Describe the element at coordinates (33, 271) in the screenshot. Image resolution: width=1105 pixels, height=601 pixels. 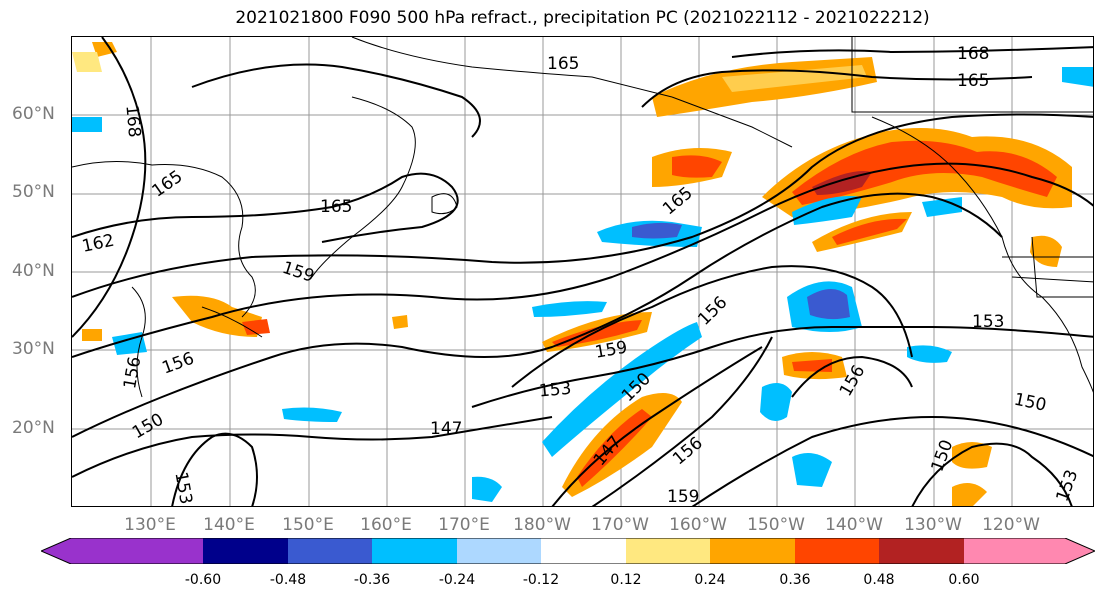
I see `lat-label-40n: 40°N` at that location.